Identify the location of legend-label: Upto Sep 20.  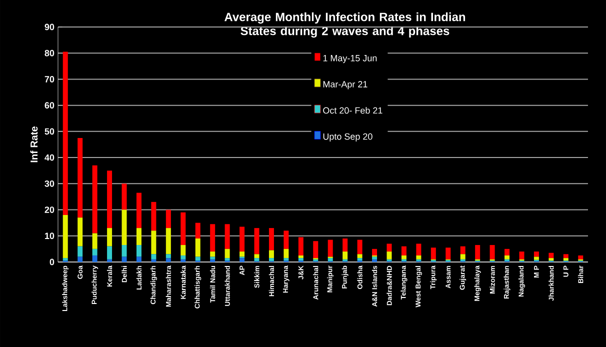
(347, 137).